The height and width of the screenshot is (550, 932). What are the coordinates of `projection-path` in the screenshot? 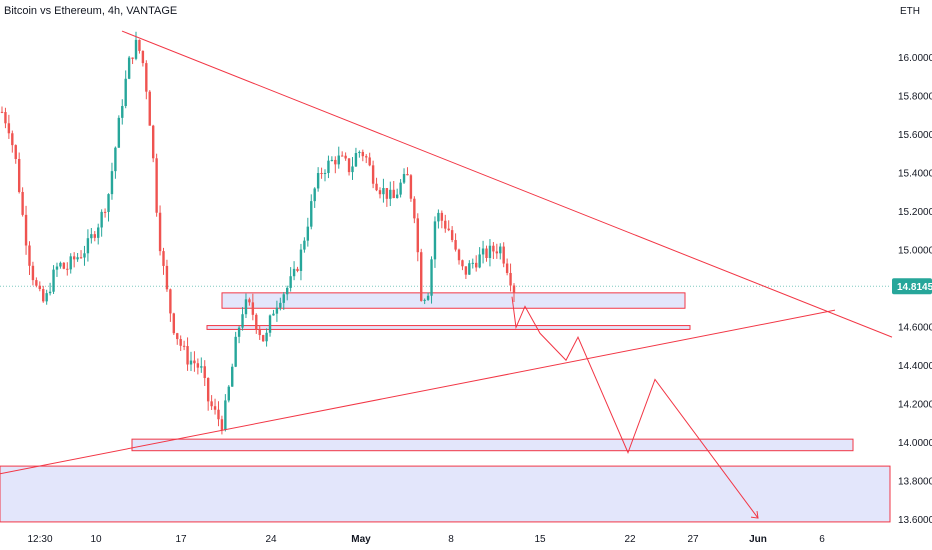 It's located at (635, 407).